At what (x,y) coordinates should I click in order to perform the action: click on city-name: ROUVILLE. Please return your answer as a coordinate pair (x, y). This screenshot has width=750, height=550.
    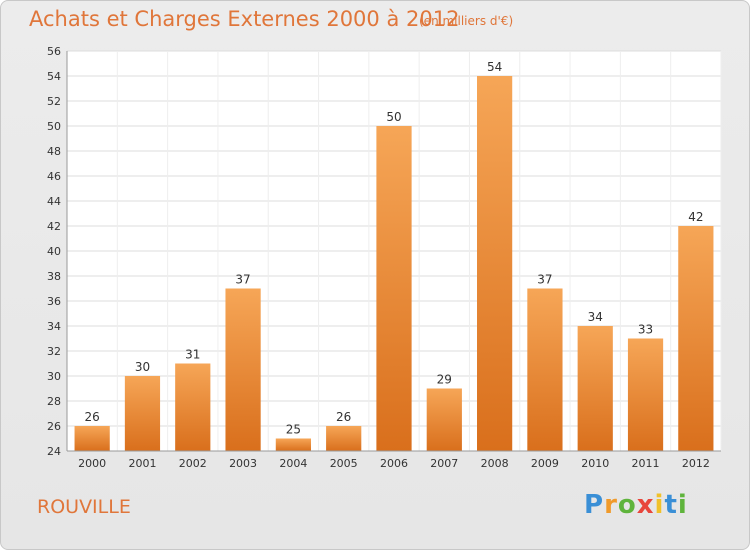
    Looking at the image, I should click on (84, 507).